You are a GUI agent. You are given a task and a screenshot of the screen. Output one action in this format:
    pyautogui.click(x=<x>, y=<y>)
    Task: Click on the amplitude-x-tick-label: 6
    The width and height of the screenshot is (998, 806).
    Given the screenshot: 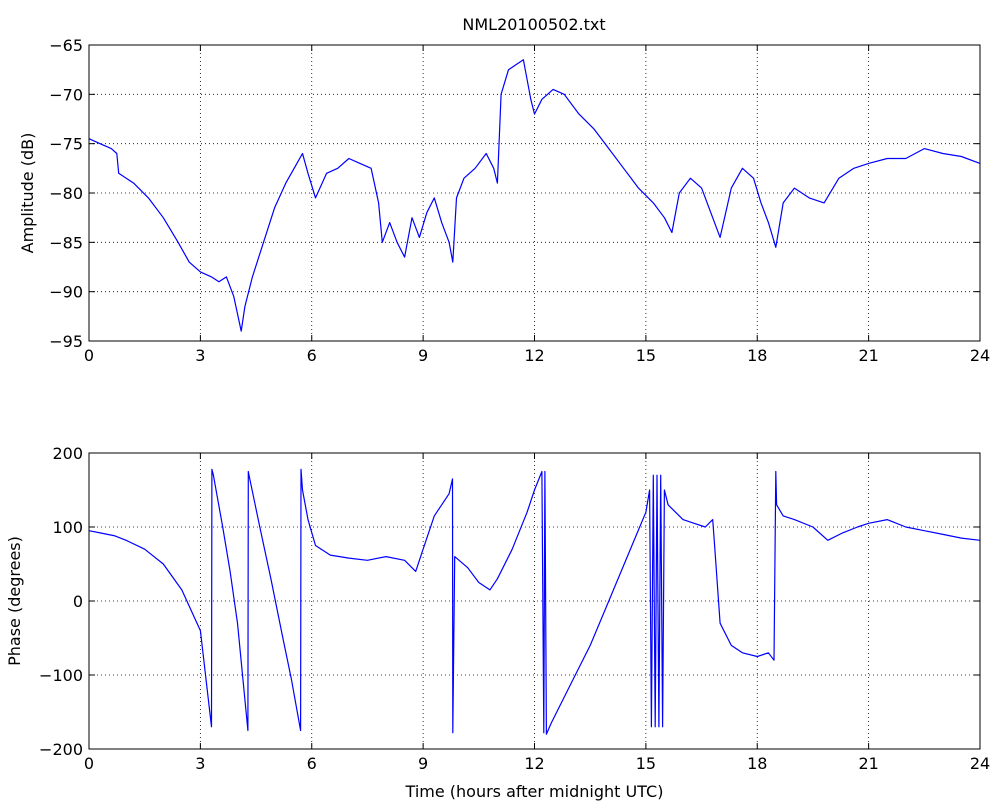 What is the action you would take?
    pyautogui.click(x=312, y=355)
    